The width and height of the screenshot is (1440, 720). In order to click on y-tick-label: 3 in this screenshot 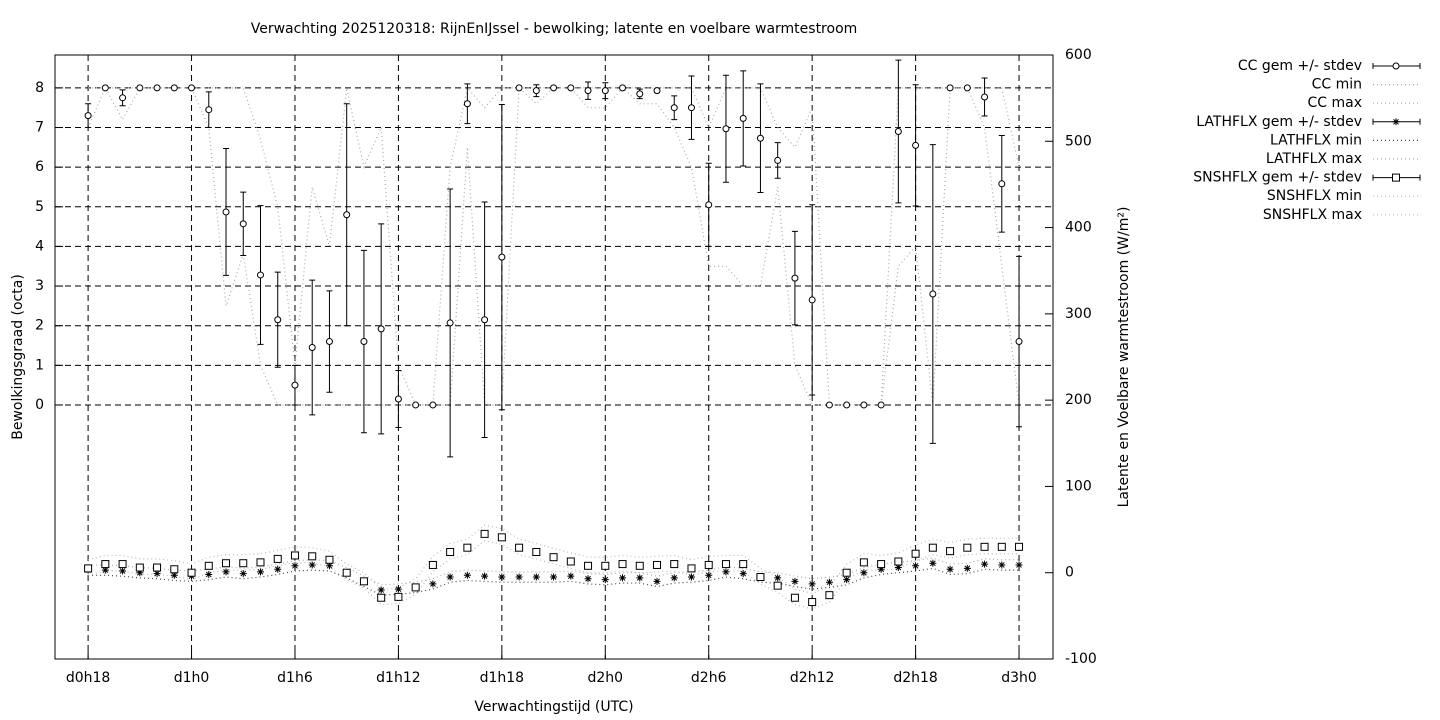, I will do `click(39, 286)`.